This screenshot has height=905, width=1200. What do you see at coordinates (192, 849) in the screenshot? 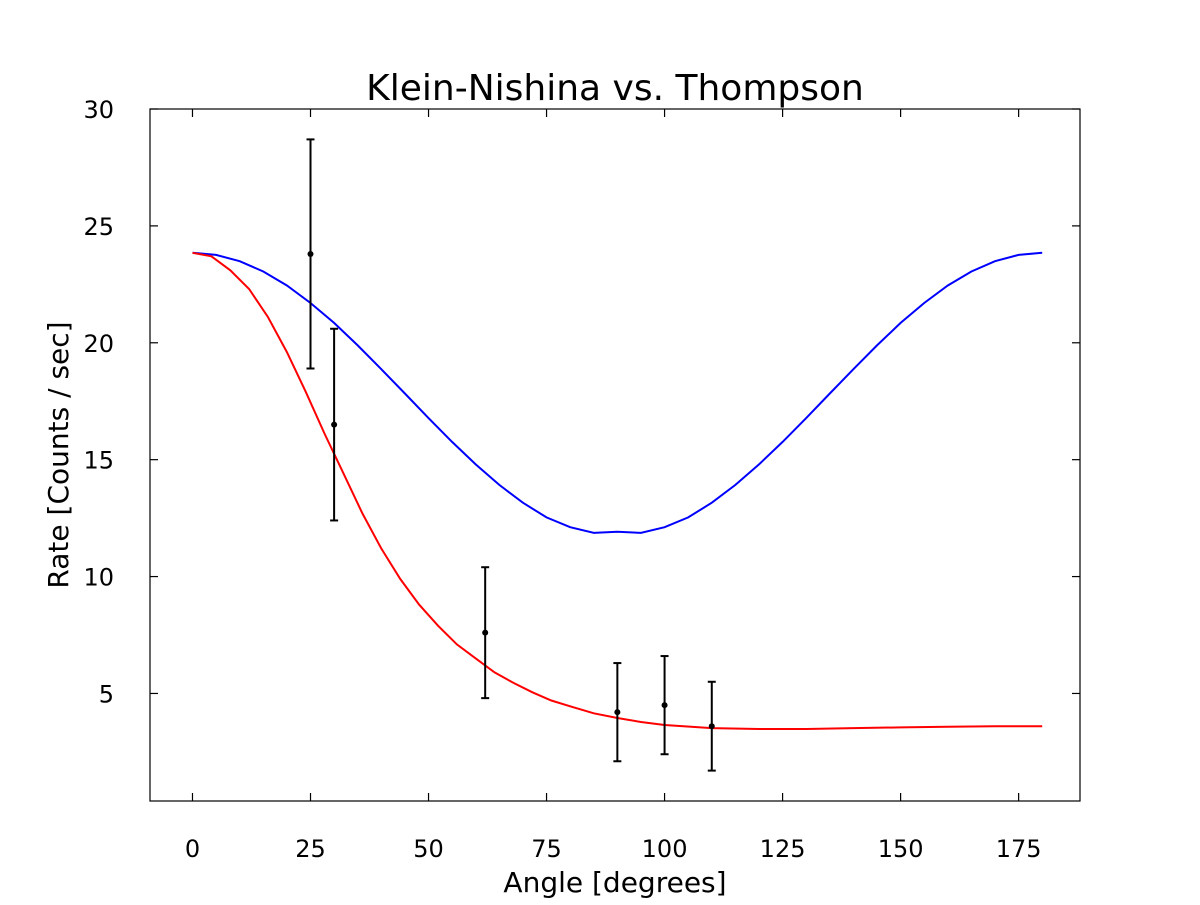
I see `x-tick-label: 0` at bounding box center [192, 849].